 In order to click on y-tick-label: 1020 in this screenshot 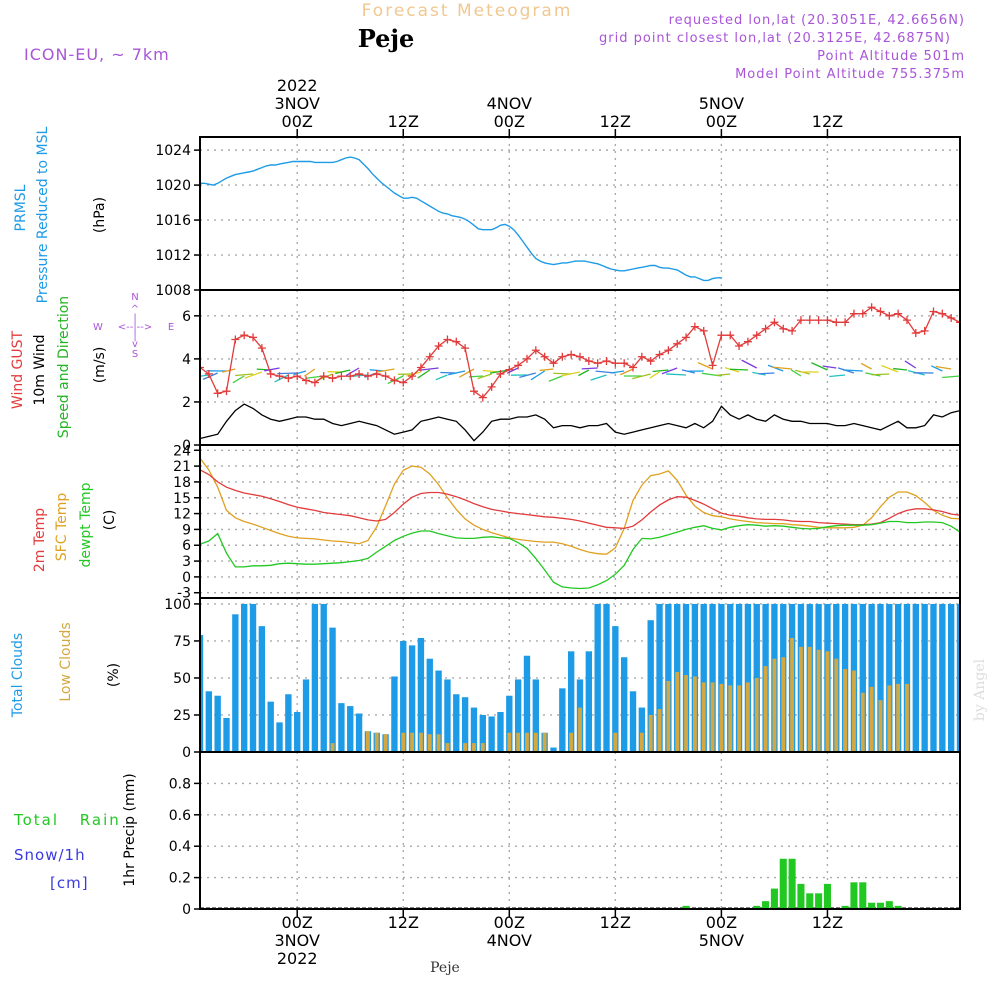, I will do `click(173, 186)`.